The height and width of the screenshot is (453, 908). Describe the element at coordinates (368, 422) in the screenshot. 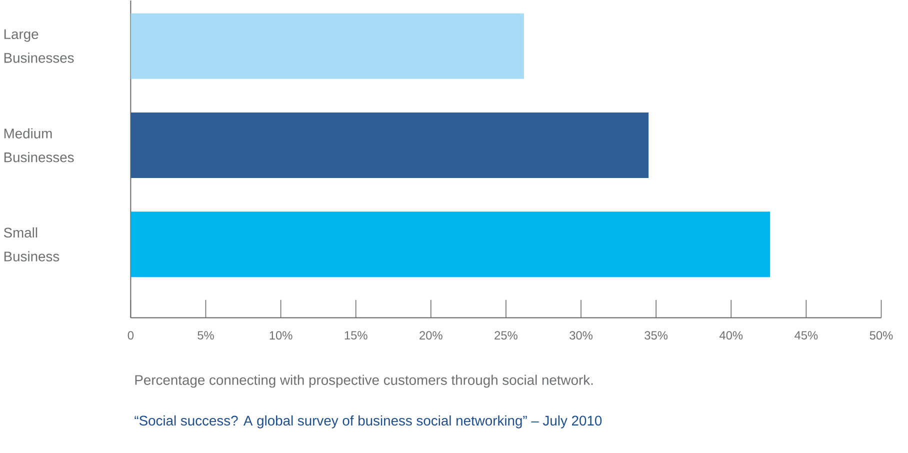

I see `text: “Social success? A global survey of business social networking” – July 2010` at that location.